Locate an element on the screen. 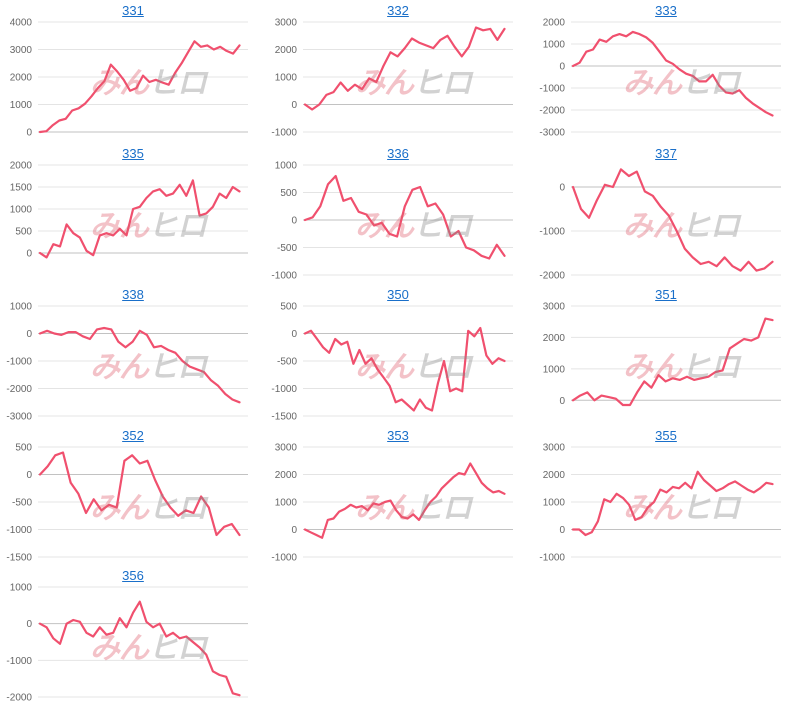 Image resolution: width=800 pixels, height=724 pixels. chart-title-link: 356 is located at coordinates (133, 575).